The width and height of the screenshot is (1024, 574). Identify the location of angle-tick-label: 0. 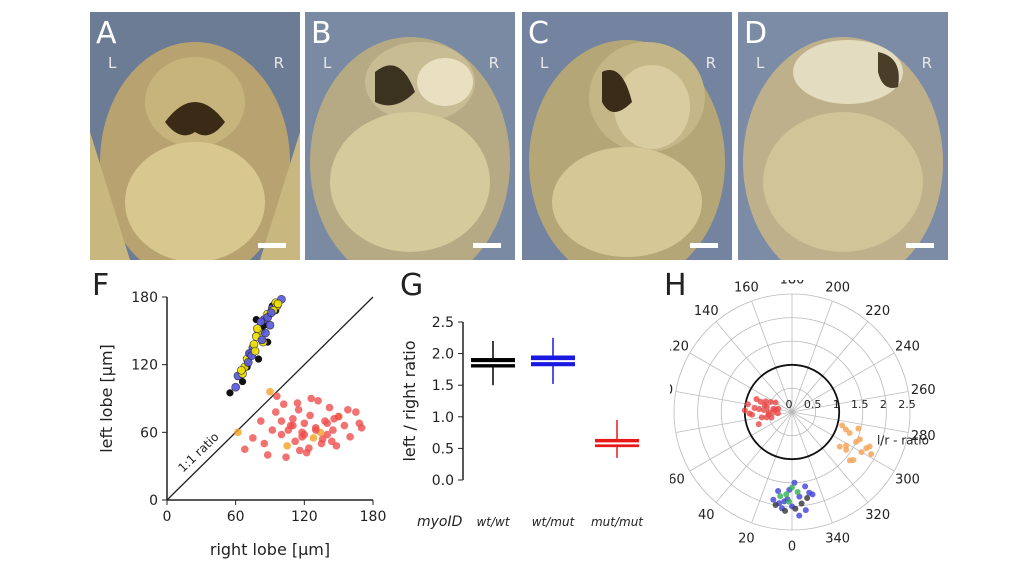
(792, 546).